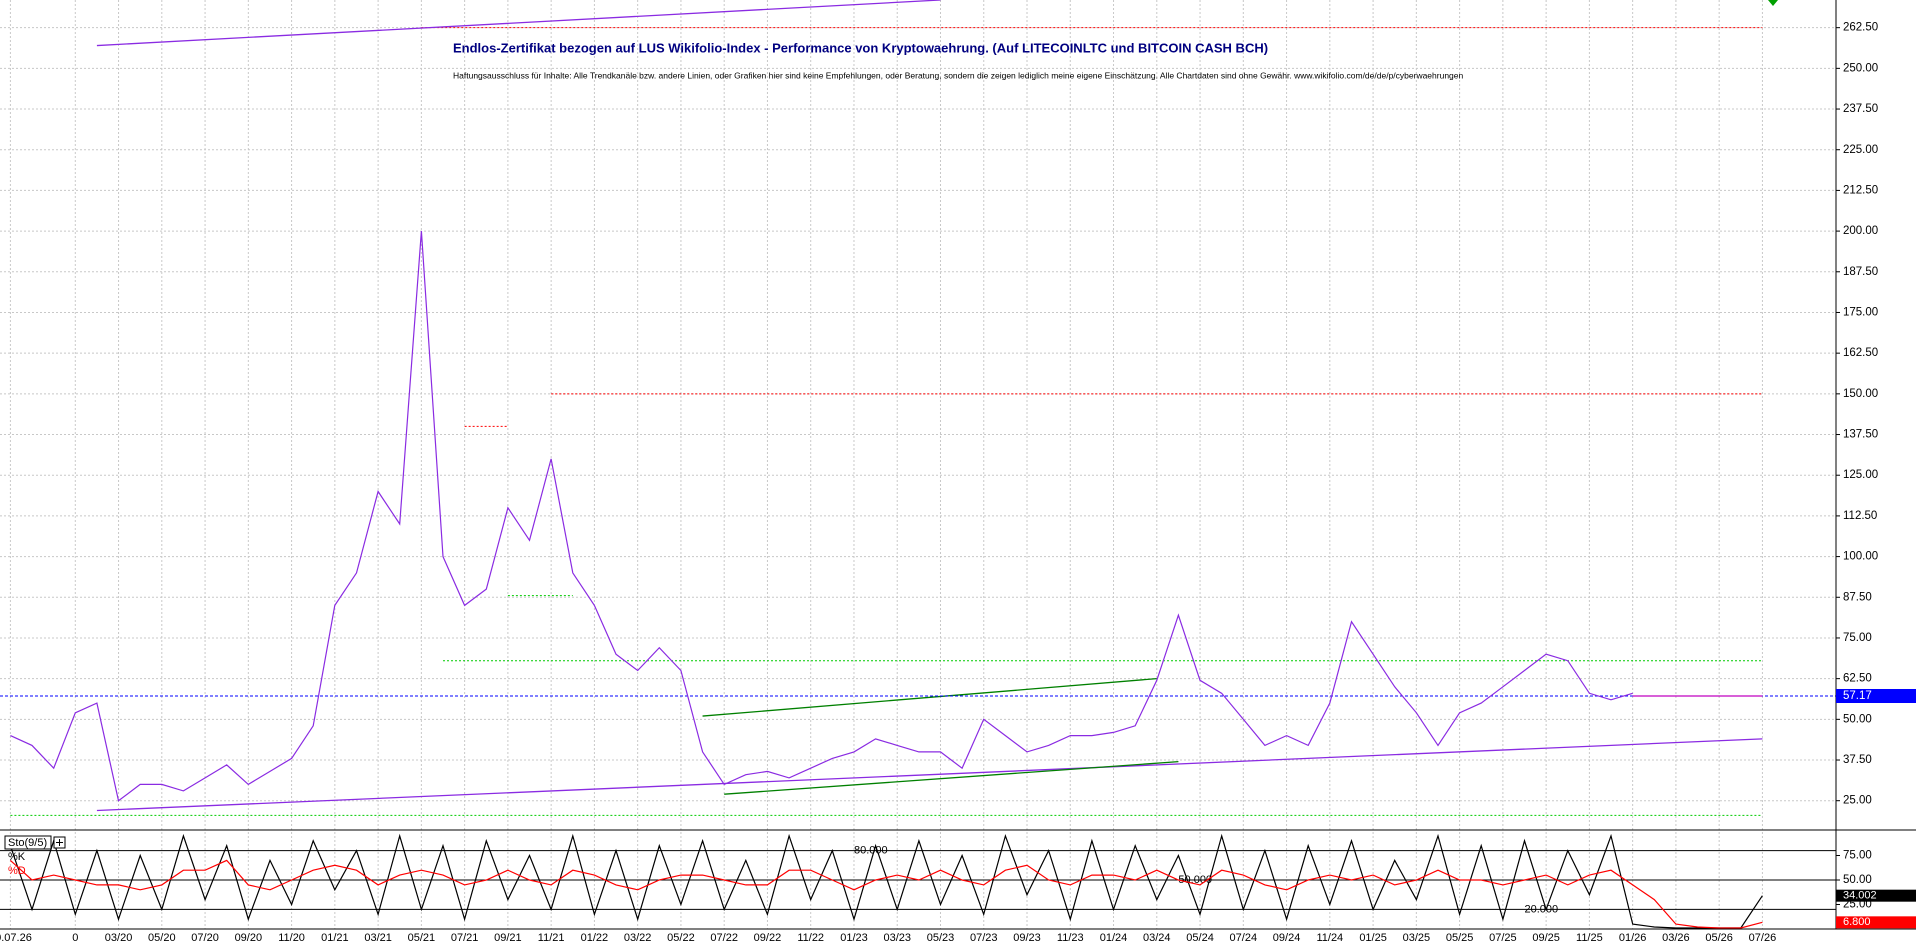  I want to click on y-tick-label: 137.50, so click(1860, 435).